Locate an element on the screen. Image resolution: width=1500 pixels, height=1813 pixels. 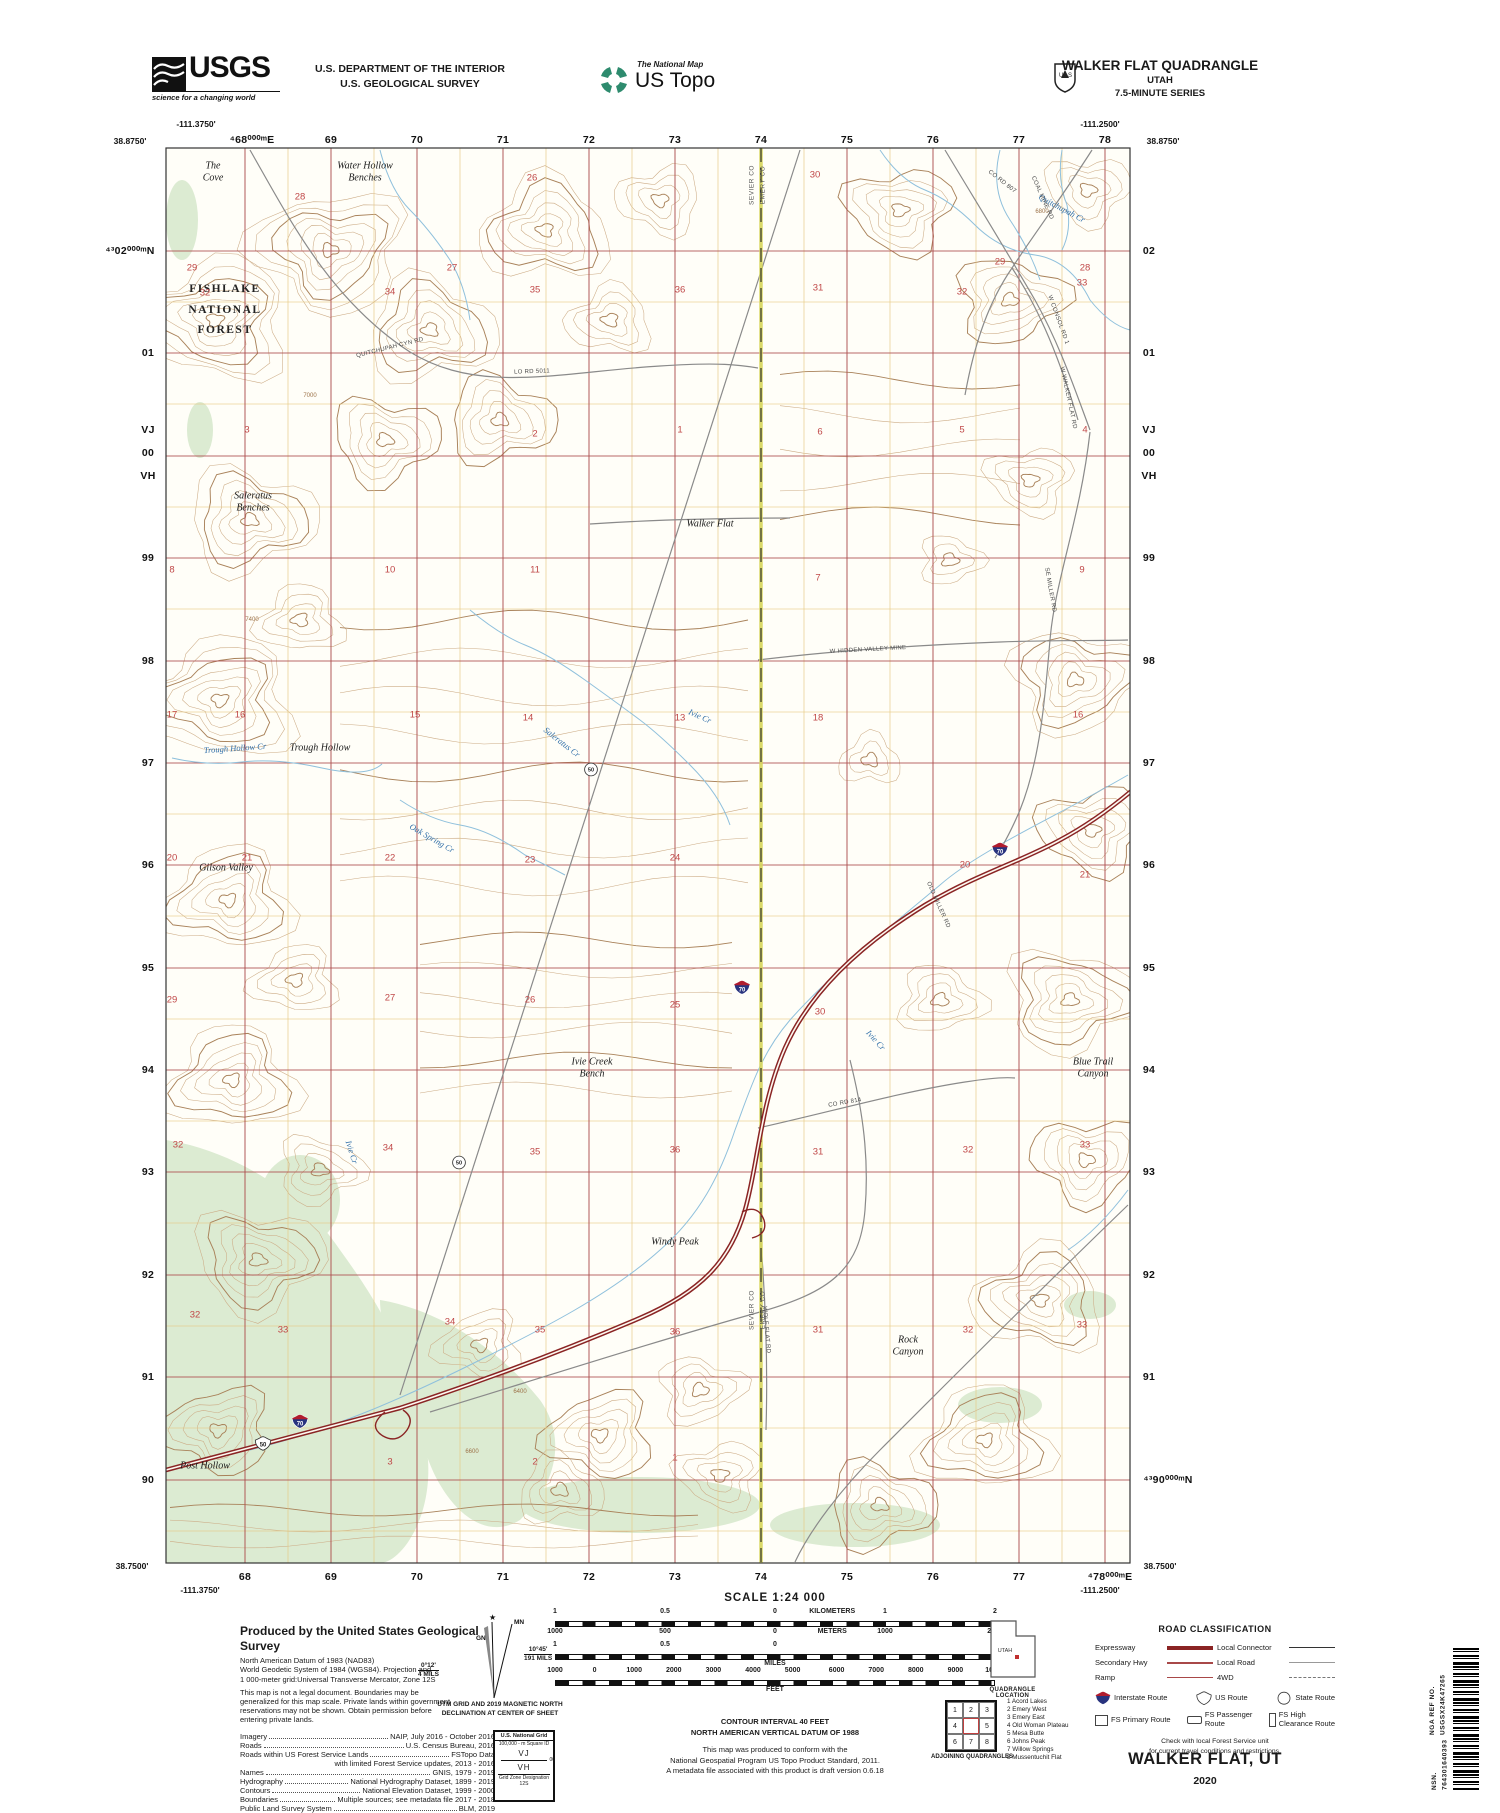
miles-scale-bar is located at coordinates (775, 1657).